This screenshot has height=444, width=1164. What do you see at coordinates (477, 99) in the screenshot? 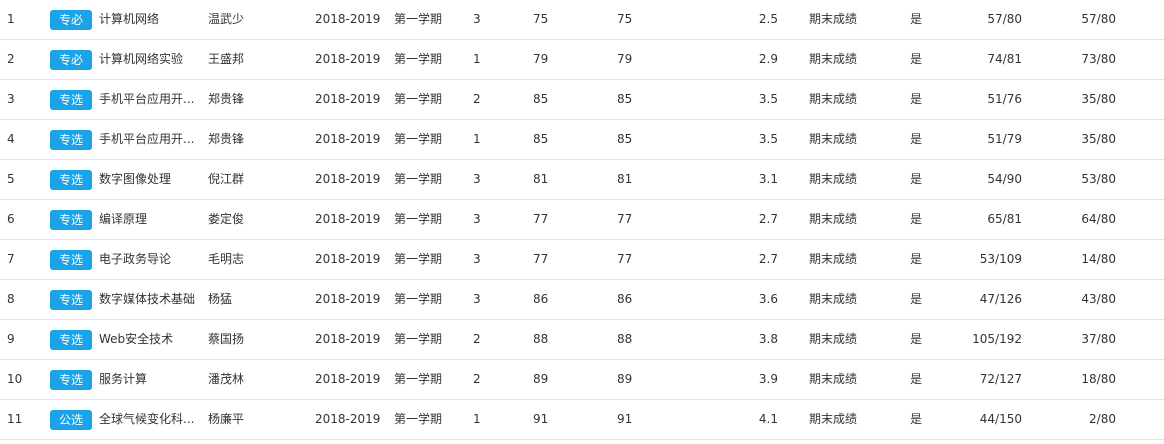
I see `credit: 2` at bounding box center [477, 99].